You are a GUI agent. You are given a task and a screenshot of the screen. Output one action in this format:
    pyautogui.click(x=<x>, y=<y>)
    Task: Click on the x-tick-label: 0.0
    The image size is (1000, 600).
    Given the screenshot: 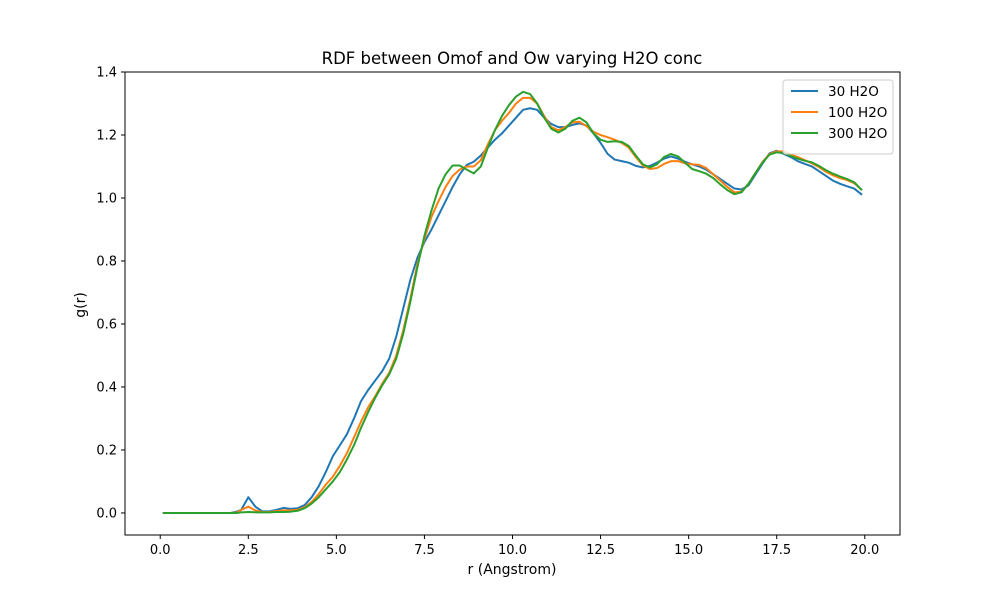 What is the action you would take?
    pyautogui.click(x=160, y=550)
    